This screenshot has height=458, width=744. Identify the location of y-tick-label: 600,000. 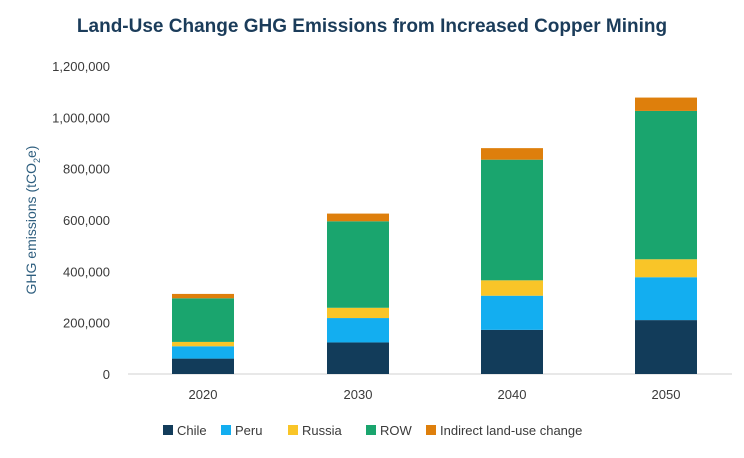
(86, 220).